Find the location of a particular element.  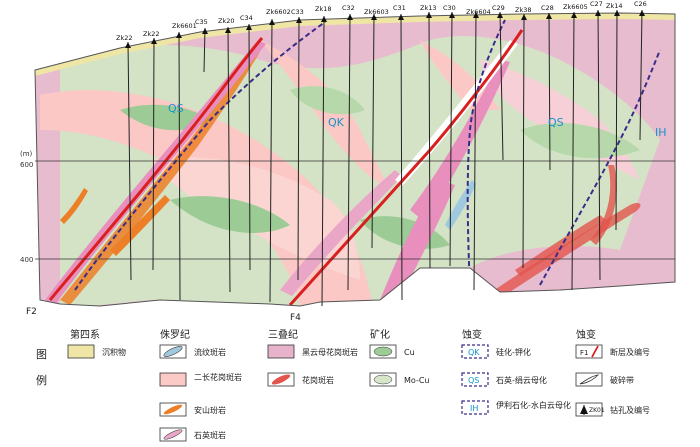

drillhole-label: C26 is located at coordinates (640, 4).